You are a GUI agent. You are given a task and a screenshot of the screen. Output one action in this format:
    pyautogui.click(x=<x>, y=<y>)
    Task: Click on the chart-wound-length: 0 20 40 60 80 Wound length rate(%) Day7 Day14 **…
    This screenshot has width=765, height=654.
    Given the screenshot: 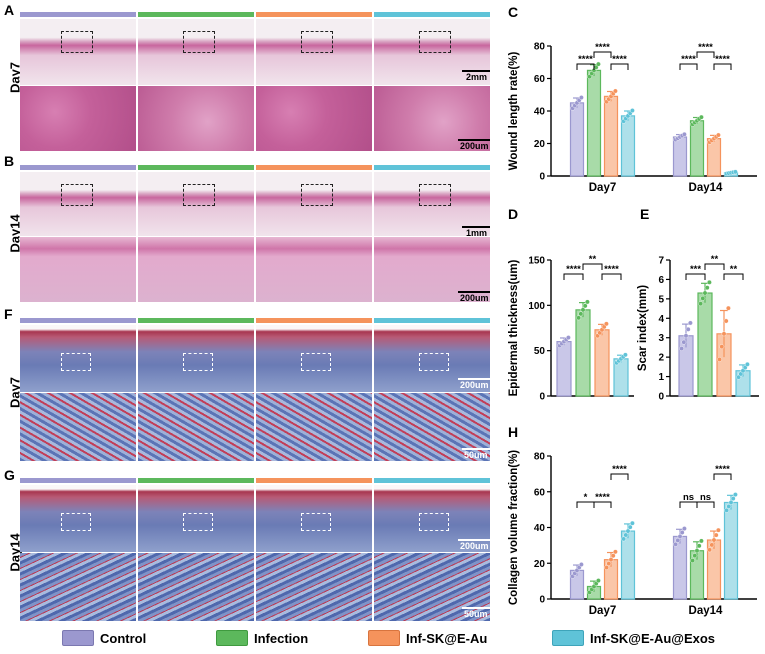 What is the action you would take?
    pyautogui.click(x=632, y=118)
    